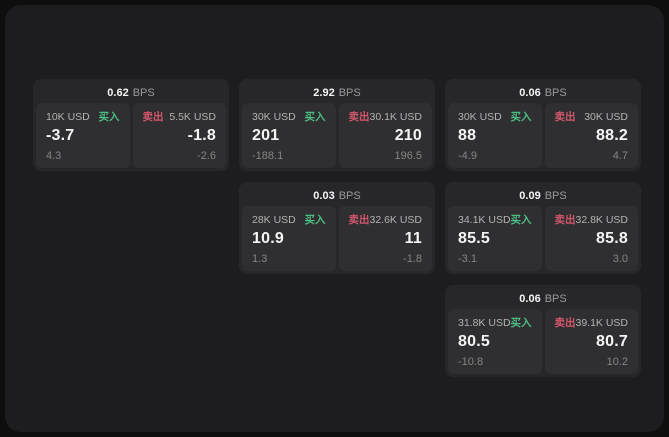 The image size is (669, 437). I want to click on sell-label-row: 卖出 32.8K USD, so click(592, 220).